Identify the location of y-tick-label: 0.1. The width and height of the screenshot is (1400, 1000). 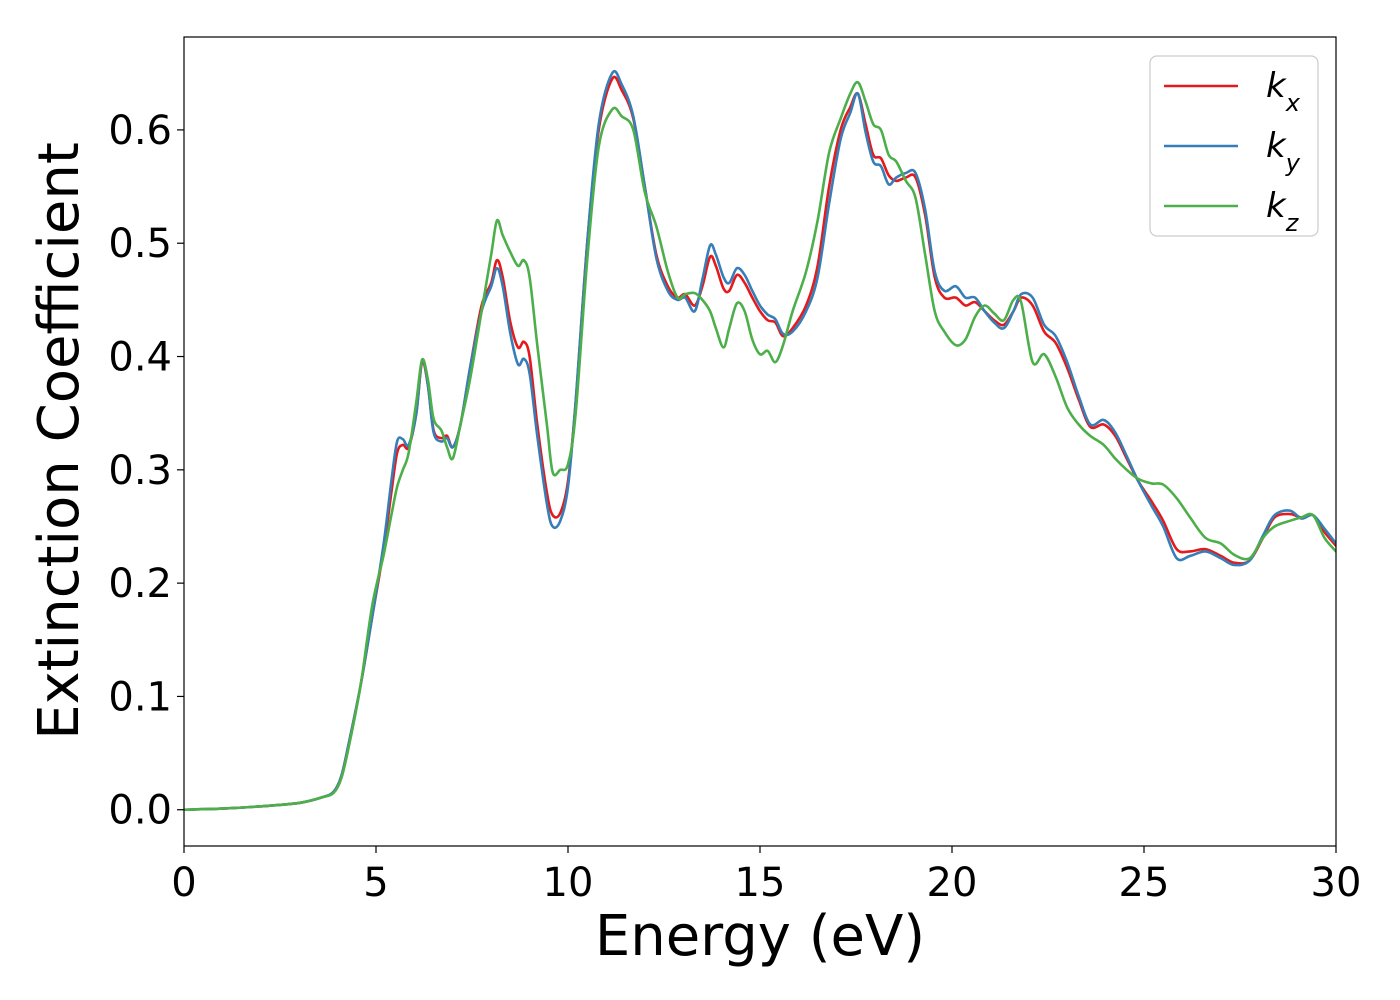
(140, 697).